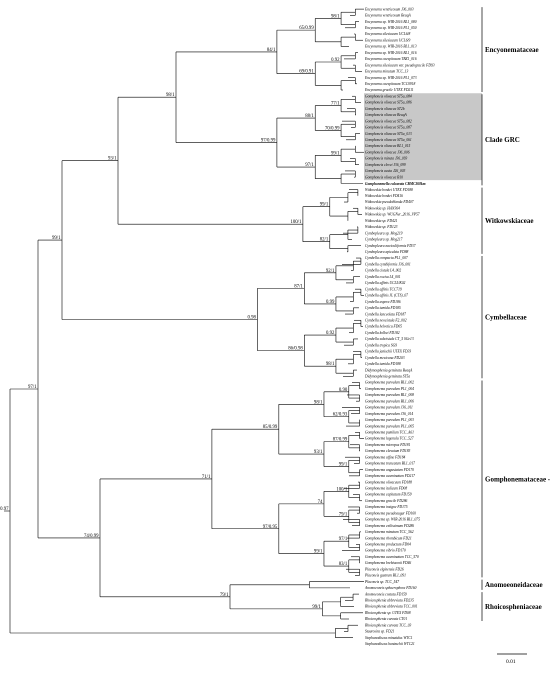 The height and width of the screenshot is (674, 550). Describe the element at coordinates (340, 415) in the screenshot. I see `support-value: 62/0.93` at that location.